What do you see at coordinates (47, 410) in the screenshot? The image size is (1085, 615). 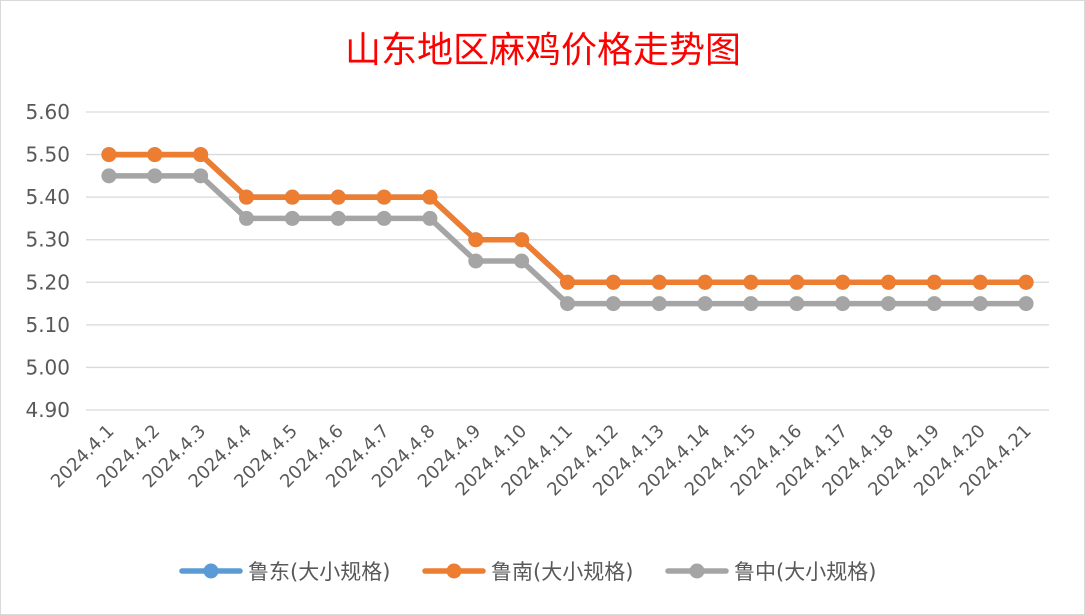 I see `y-tick-label: 4.90` at bounding box center [47, 410].